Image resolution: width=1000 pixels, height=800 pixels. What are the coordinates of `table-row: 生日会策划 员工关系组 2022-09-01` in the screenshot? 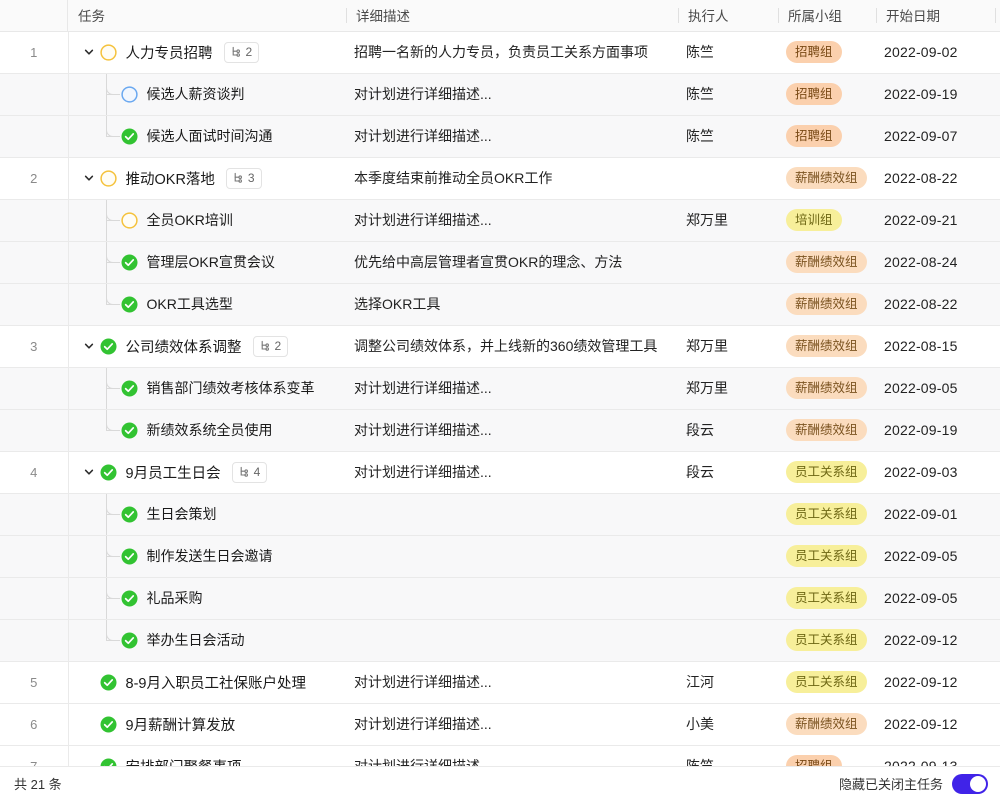 It's located at (500, 514).